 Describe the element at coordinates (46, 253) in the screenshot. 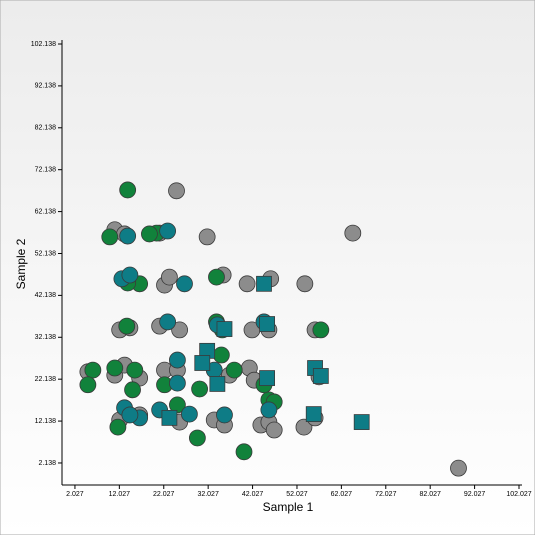

I see `y-tick-label: 52.138` at that location.